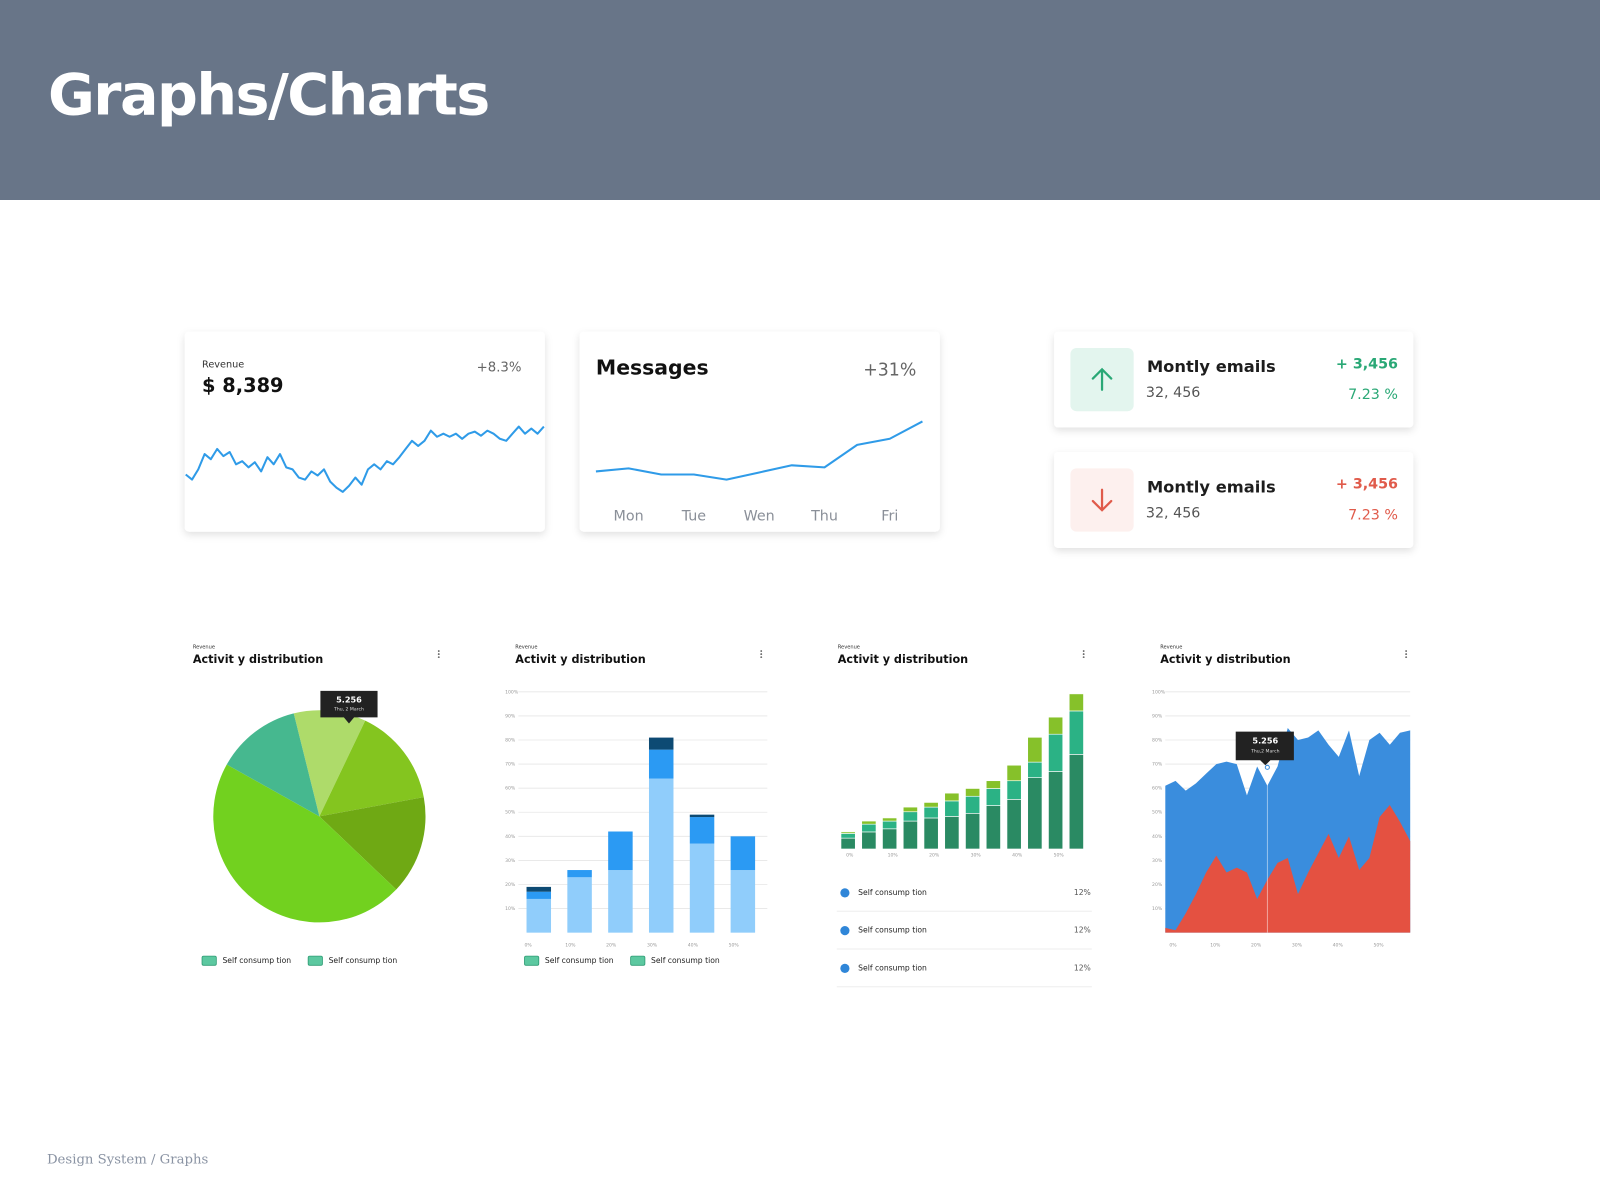  What do you see at coordinates (243, 385) in the screenshot?
I see `card-value: $ 8,389` at bounding box center [243, 385].